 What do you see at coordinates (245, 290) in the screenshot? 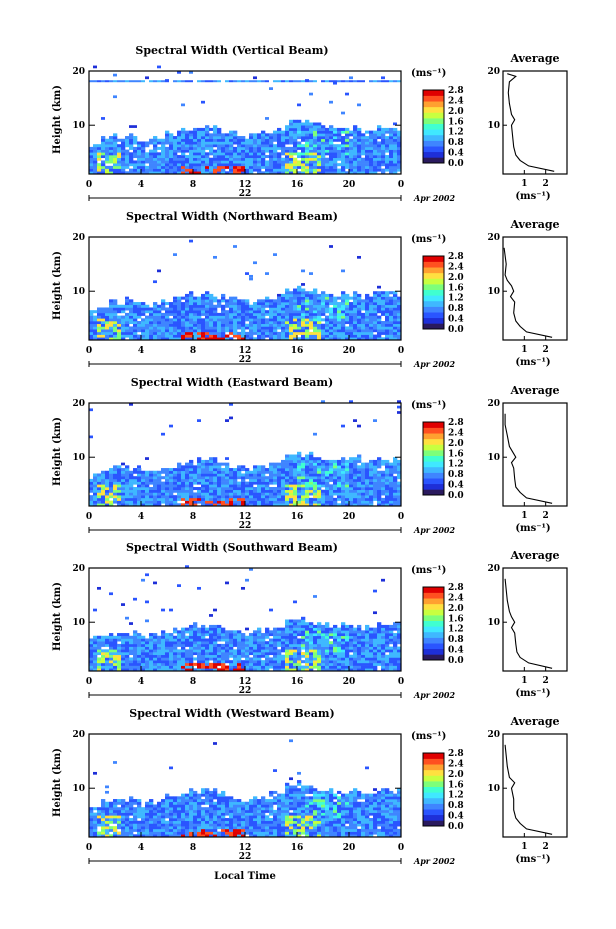
I see `heatmap` at bounding box center [245, 290].